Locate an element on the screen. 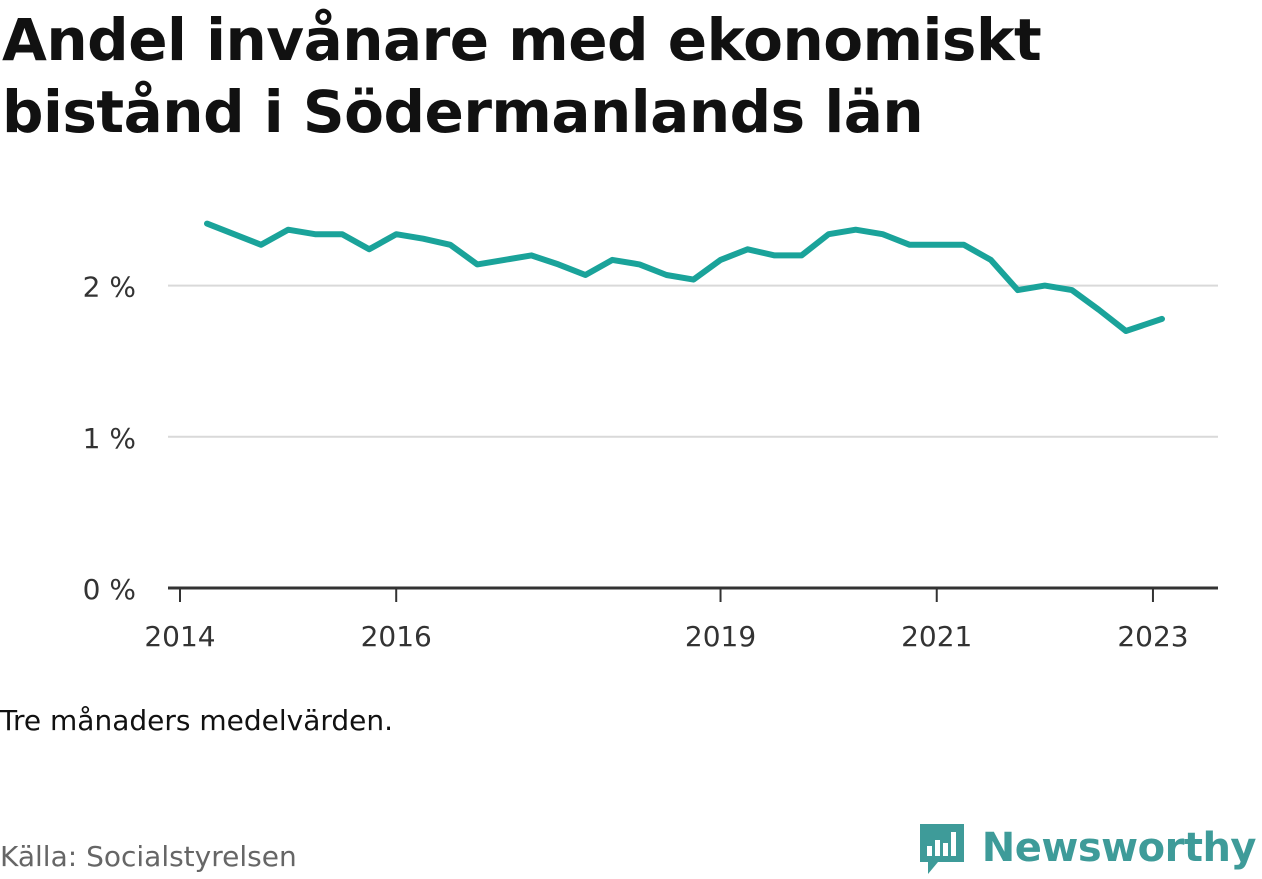 Image resolution: width=1262 pixels, height=879 pixels. y-tick-label: 0 % is located at coordinates (109, 589).